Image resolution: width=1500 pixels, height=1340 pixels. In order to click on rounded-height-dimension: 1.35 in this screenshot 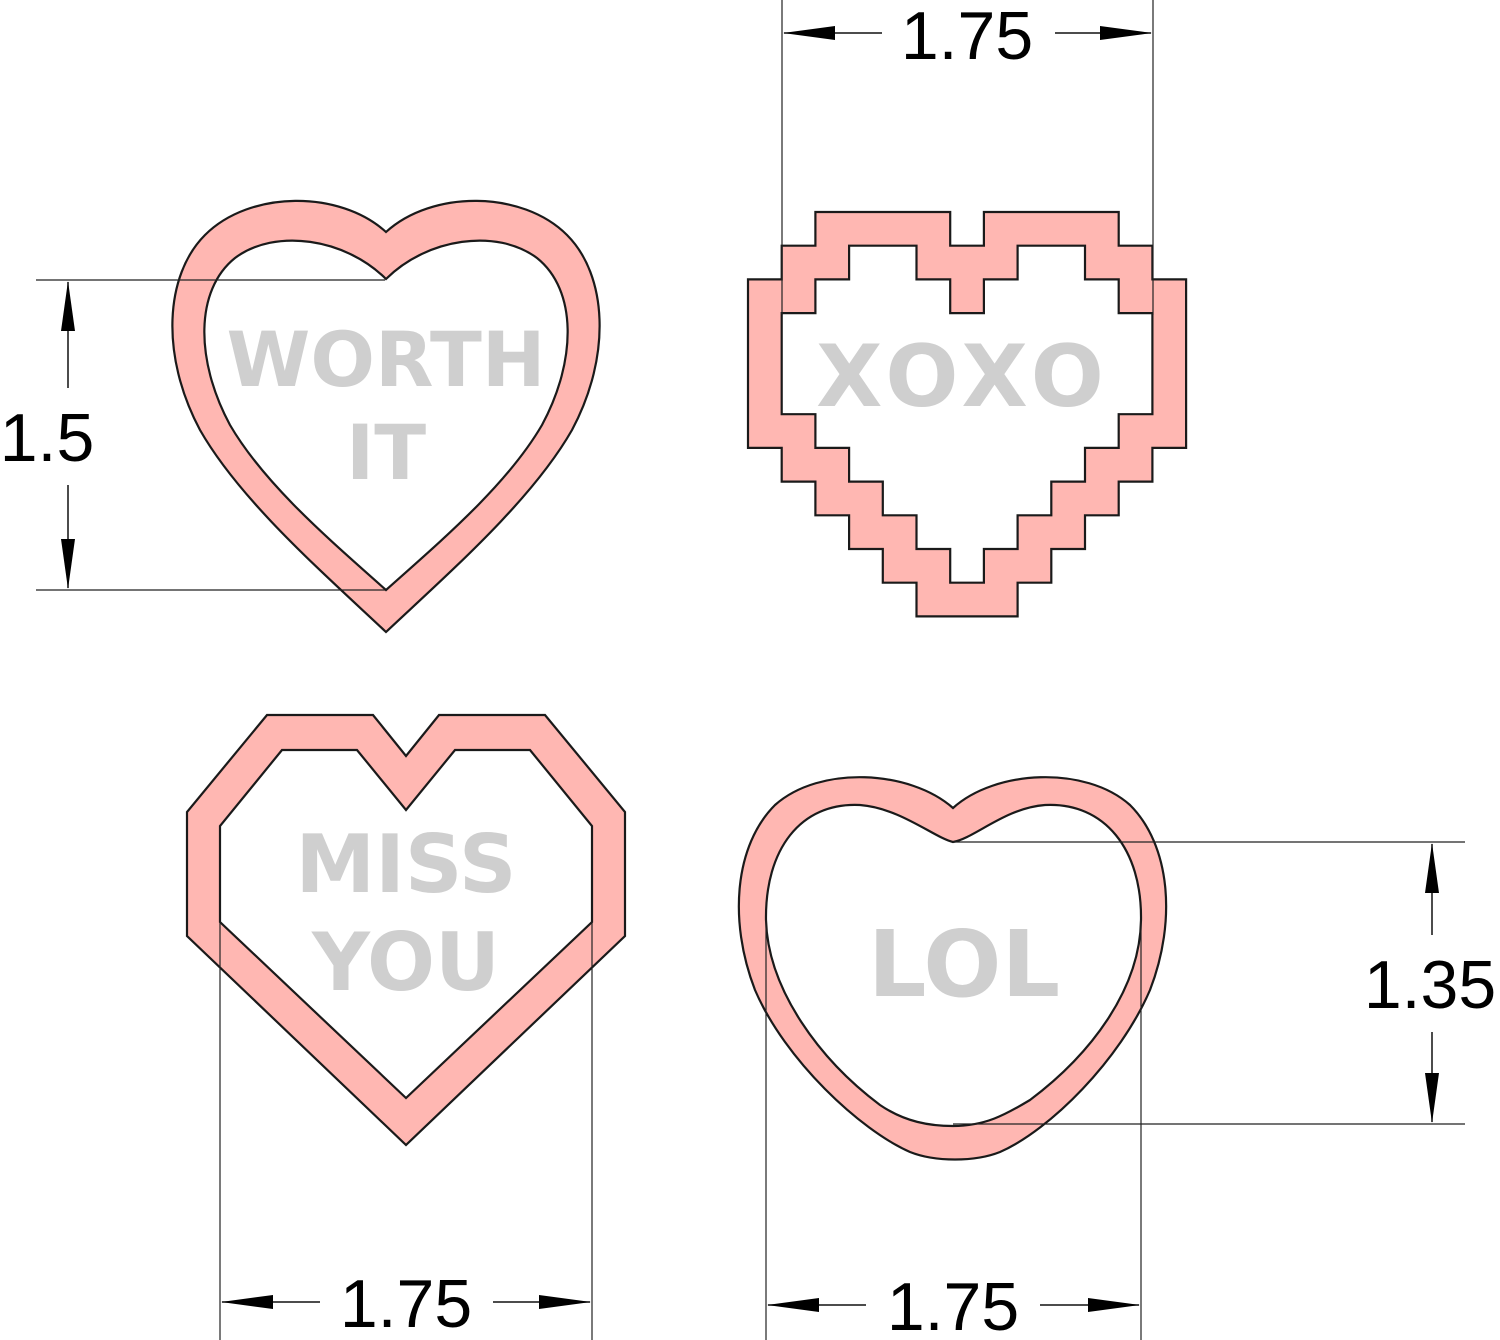, I will do `click(1224, 983)`.